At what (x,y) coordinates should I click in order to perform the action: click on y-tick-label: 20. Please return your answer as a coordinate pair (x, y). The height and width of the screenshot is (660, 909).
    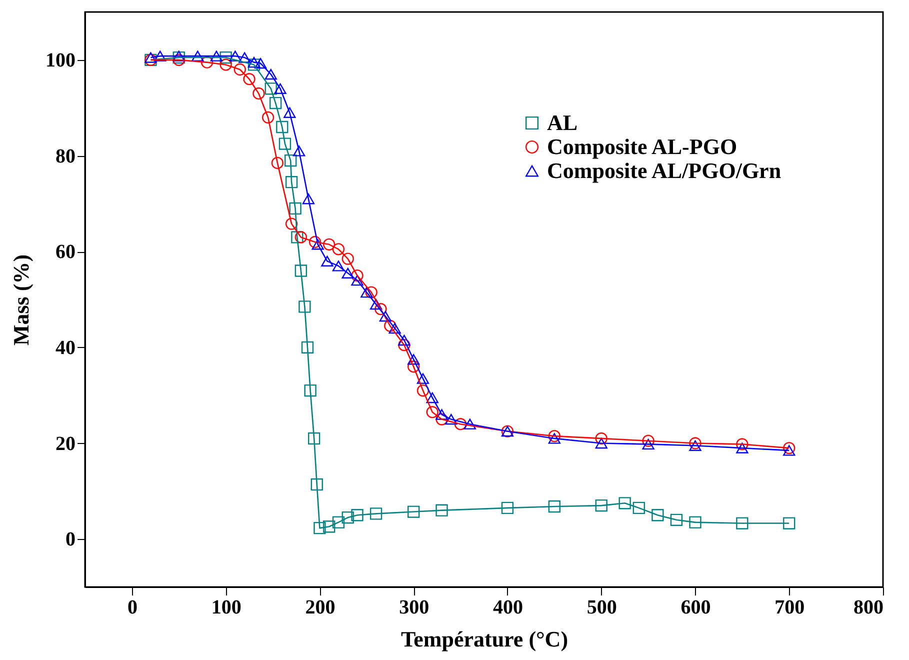
    Looking at the image, I should click on (66, 443).